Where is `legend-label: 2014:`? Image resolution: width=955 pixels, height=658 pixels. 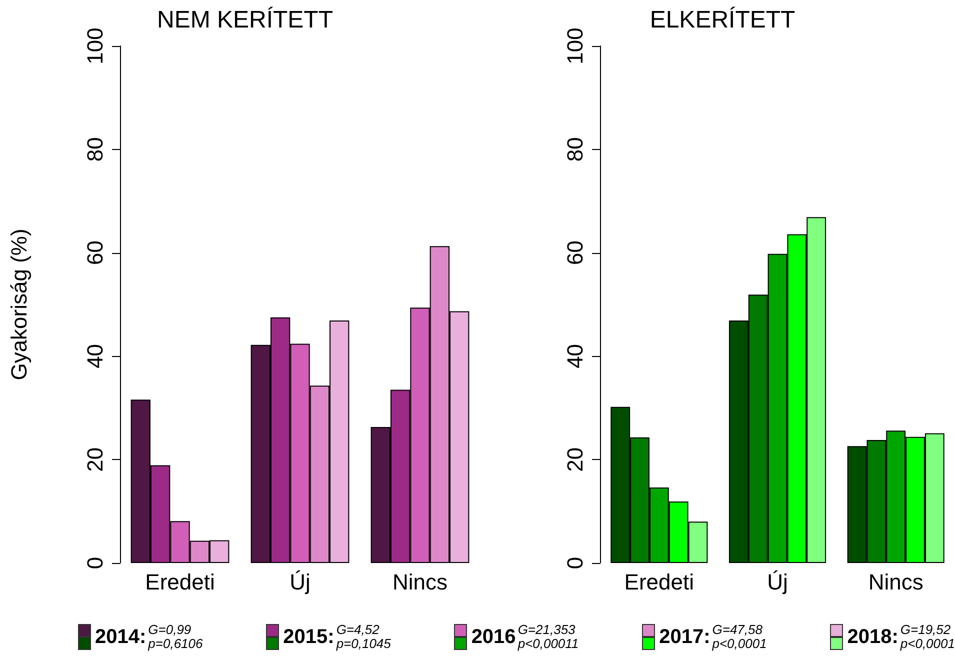
legend-label: 2014: is located at coordinates (120, 637).